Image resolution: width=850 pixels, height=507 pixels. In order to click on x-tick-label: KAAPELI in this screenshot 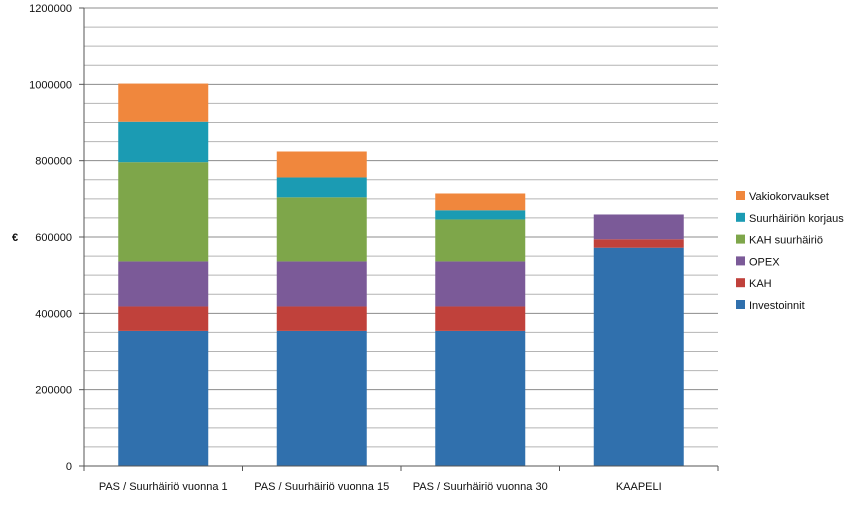, I will do `click(639, 487)`.